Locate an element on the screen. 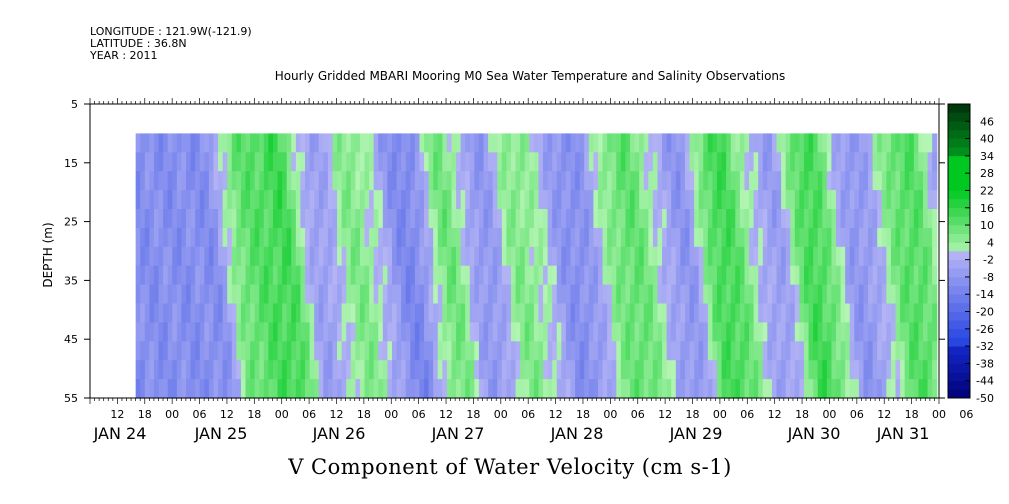 The image size is (1009, 504). y-tick-label: 5 is located at coordinates (74, 104).